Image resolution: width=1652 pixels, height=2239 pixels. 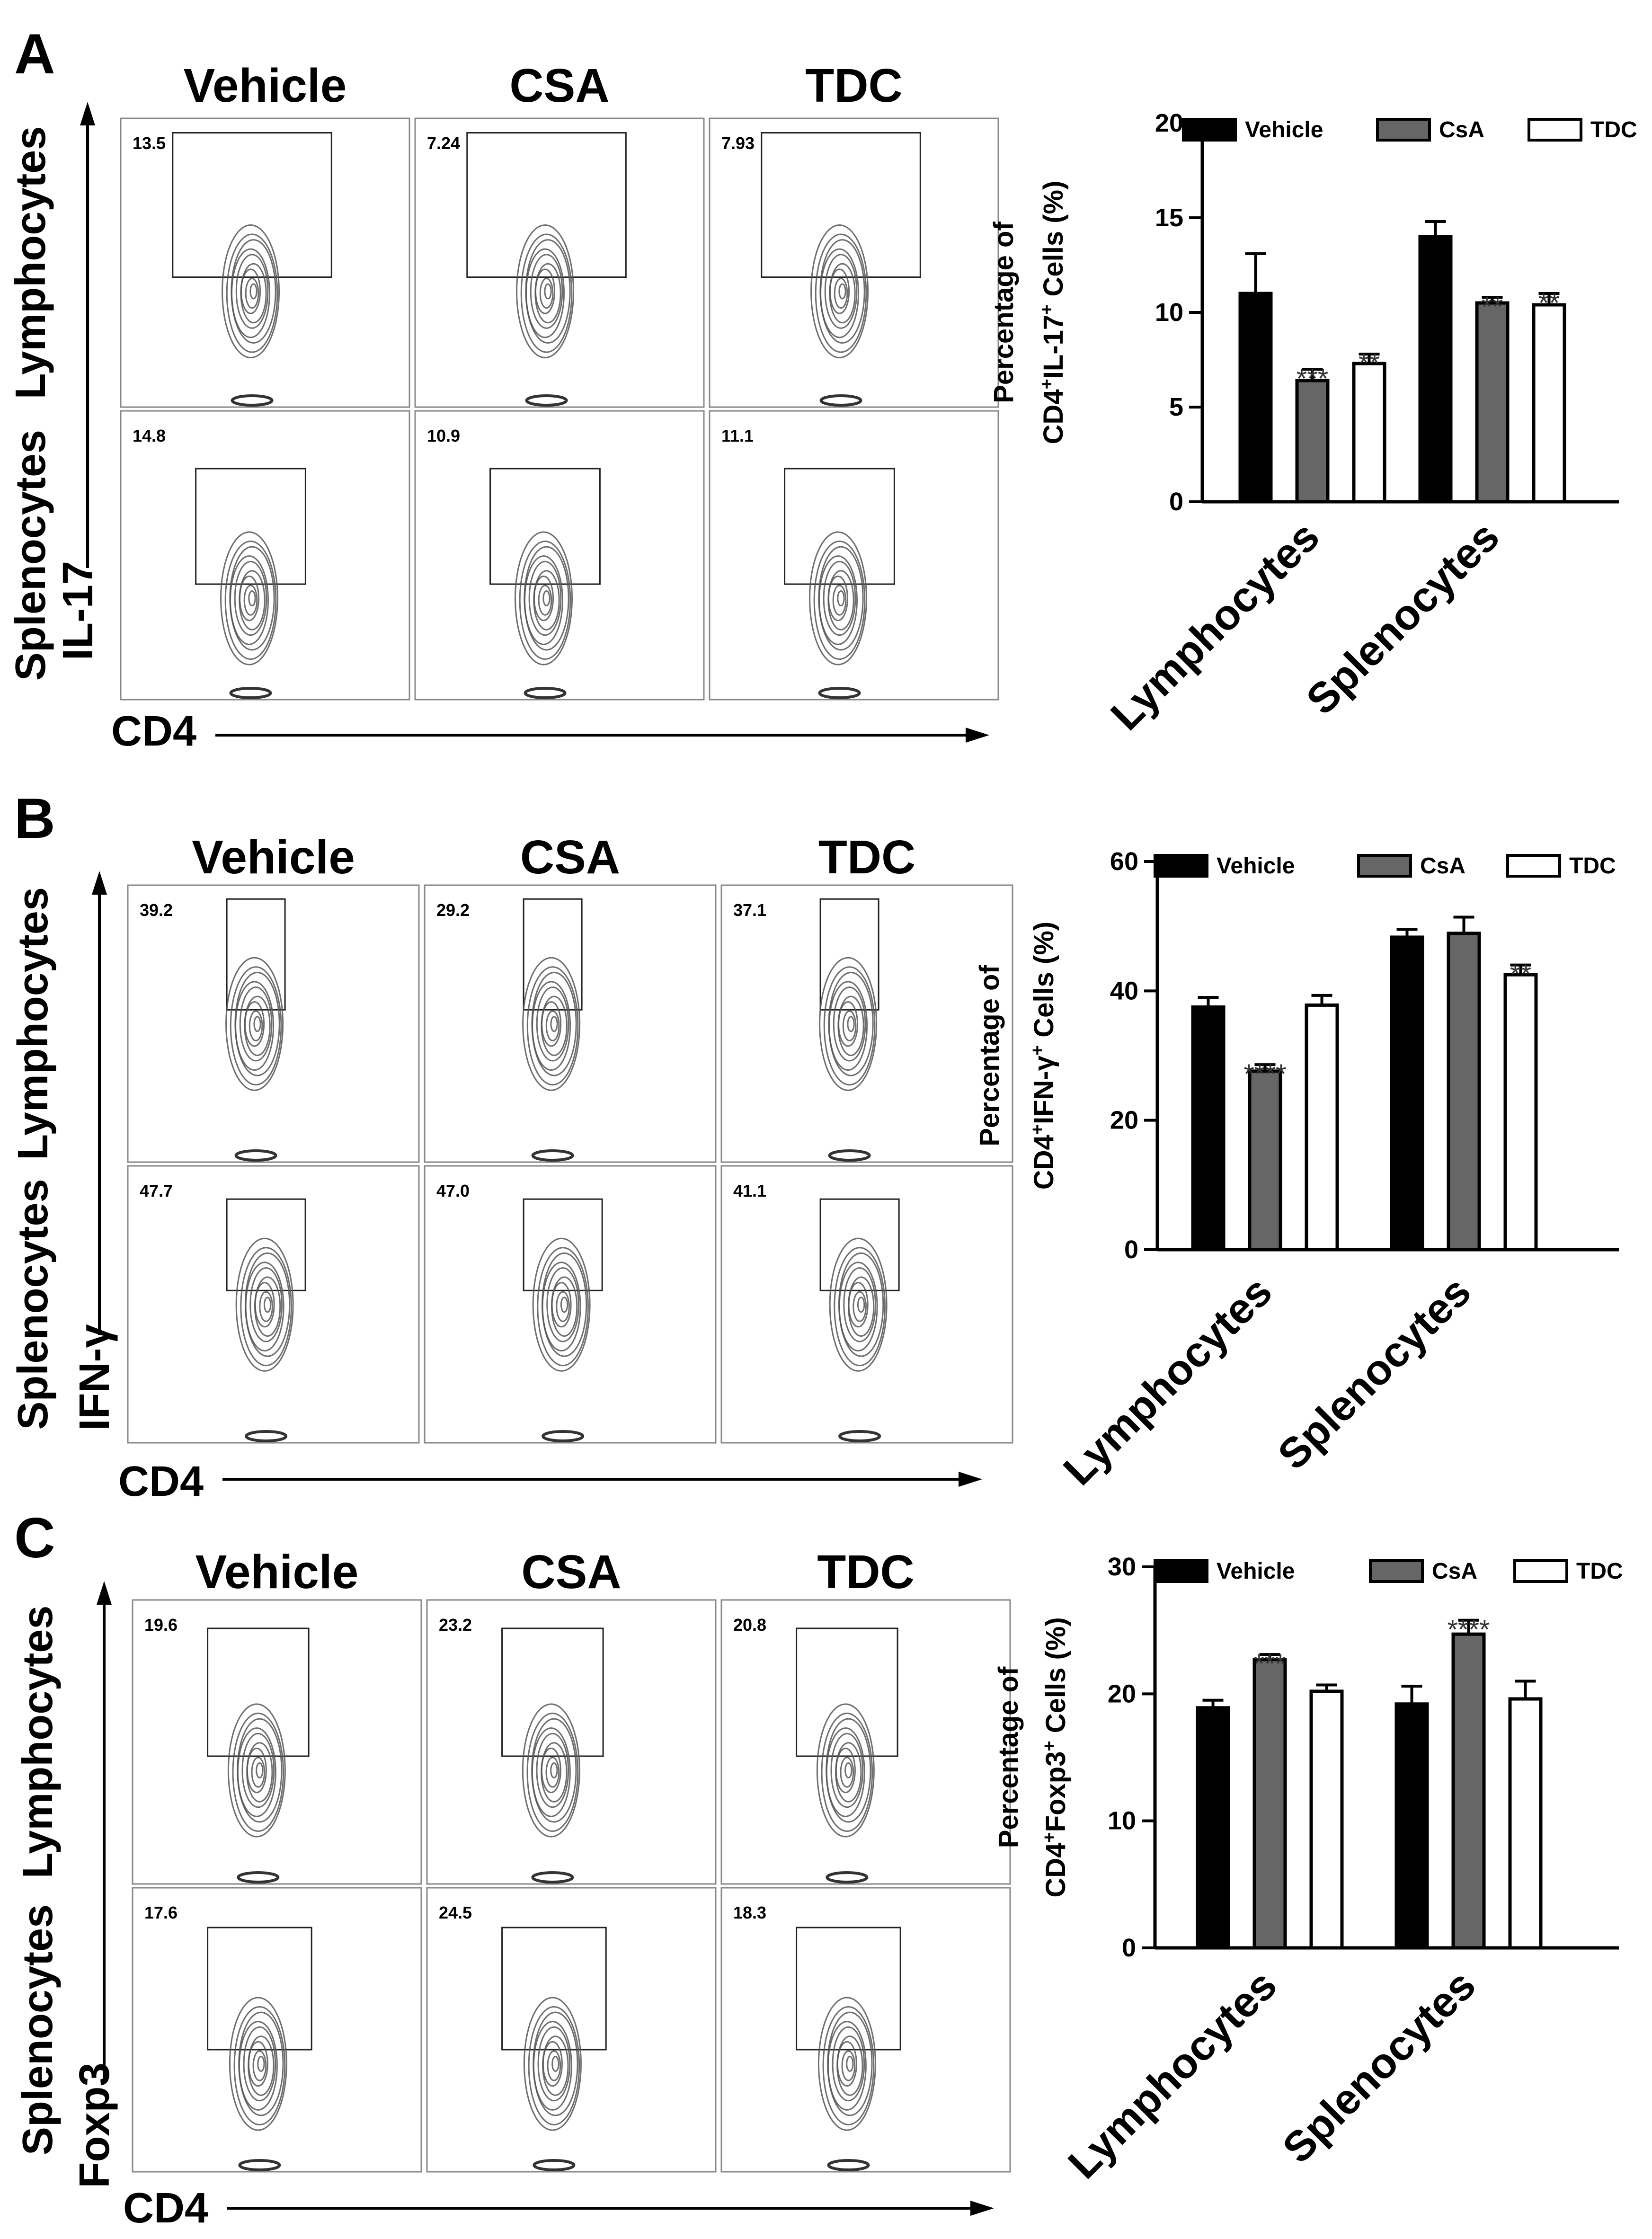 What do you see at coordinates (1256, 866) in the screenshot?
I see `legend-label: Vehicle` at bounding box center [1256, 866].